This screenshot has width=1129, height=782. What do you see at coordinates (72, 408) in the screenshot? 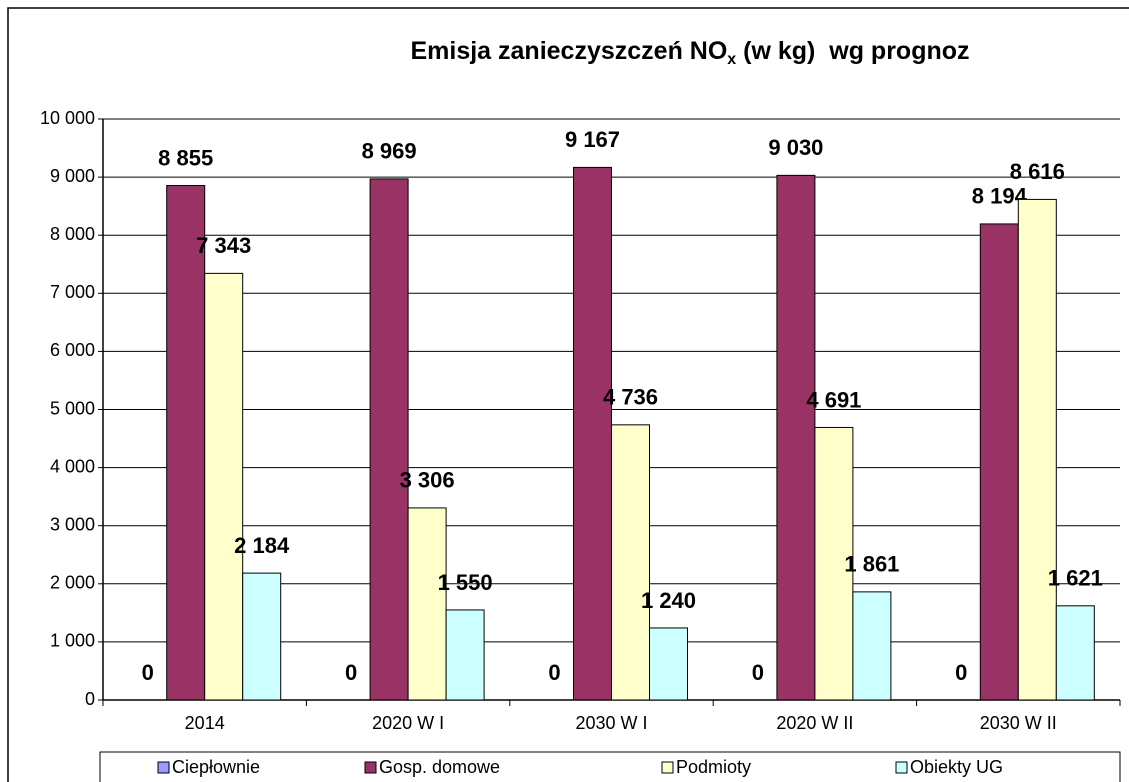
I see `y-tick-label: 5 000` at bounding box center [72, 408].